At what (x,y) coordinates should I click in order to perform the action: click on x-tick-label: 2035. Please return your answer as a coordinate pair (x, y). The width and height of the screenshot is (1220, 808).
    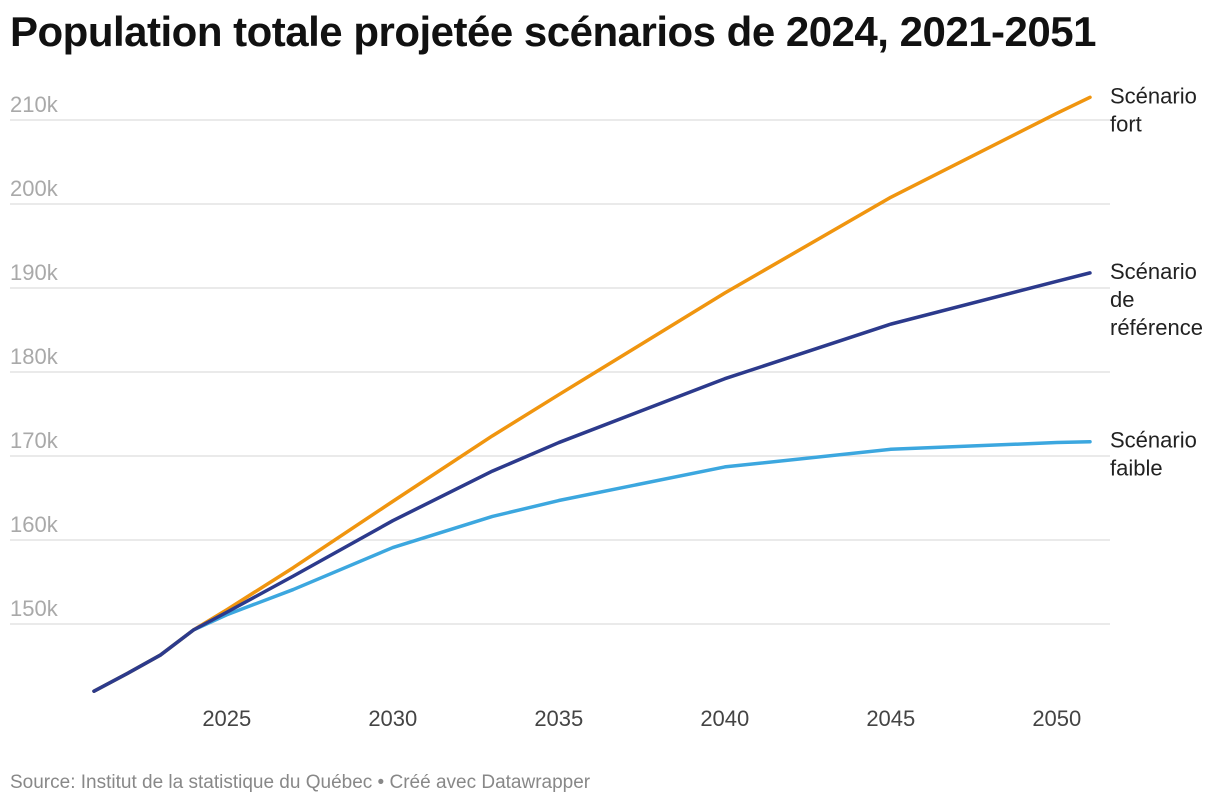
    Looking at the image, I should click on (558, 718).